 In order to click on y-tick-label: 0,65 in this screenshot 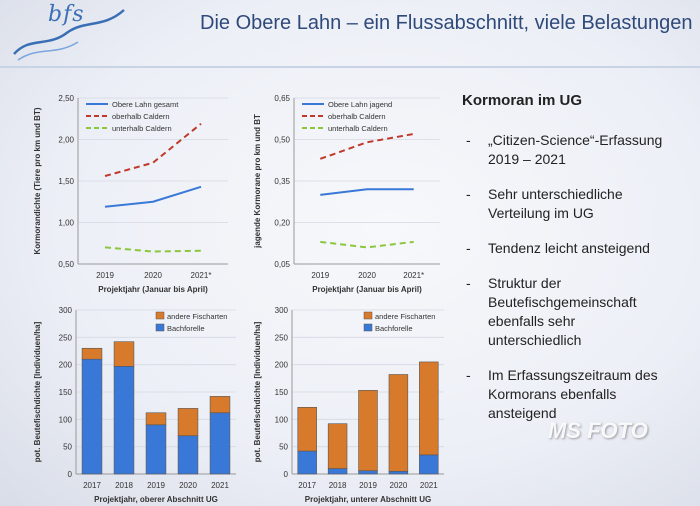, I will do `click(282, 98)`.